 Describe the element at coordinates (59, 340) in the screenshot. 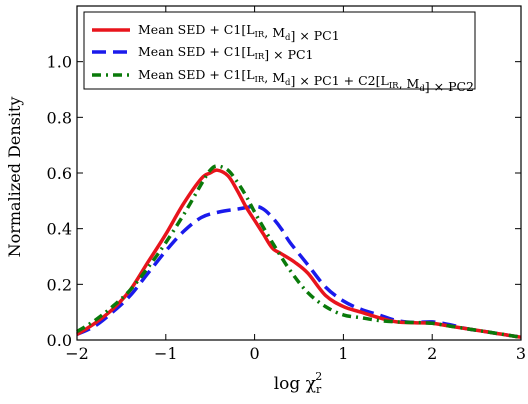

I see `y-tick-label: 0.0` at that location.